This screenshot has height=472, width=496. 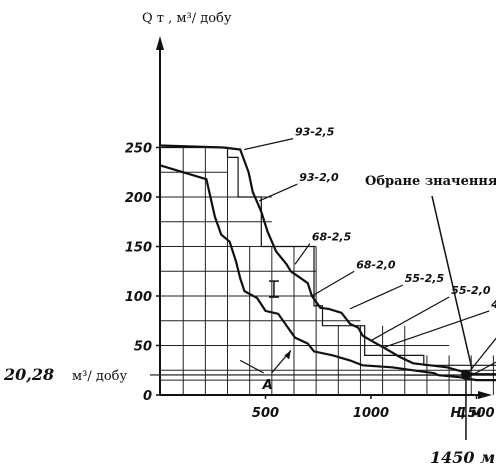 What do you see at coordinates (138, 149) in the screenshot?
I see `y-tick-label: 250` at bounding box center [138, 149].